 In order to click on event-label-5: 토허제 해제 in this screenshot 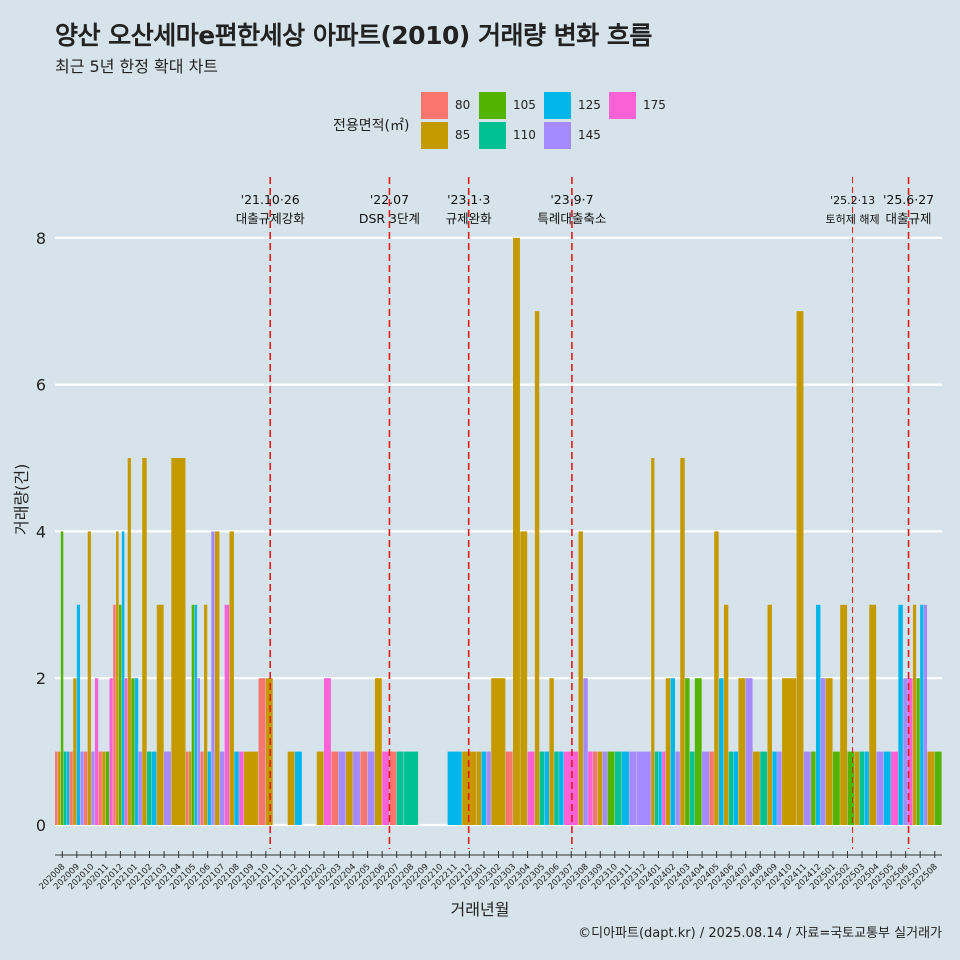, I will do `click(853, 219)`.